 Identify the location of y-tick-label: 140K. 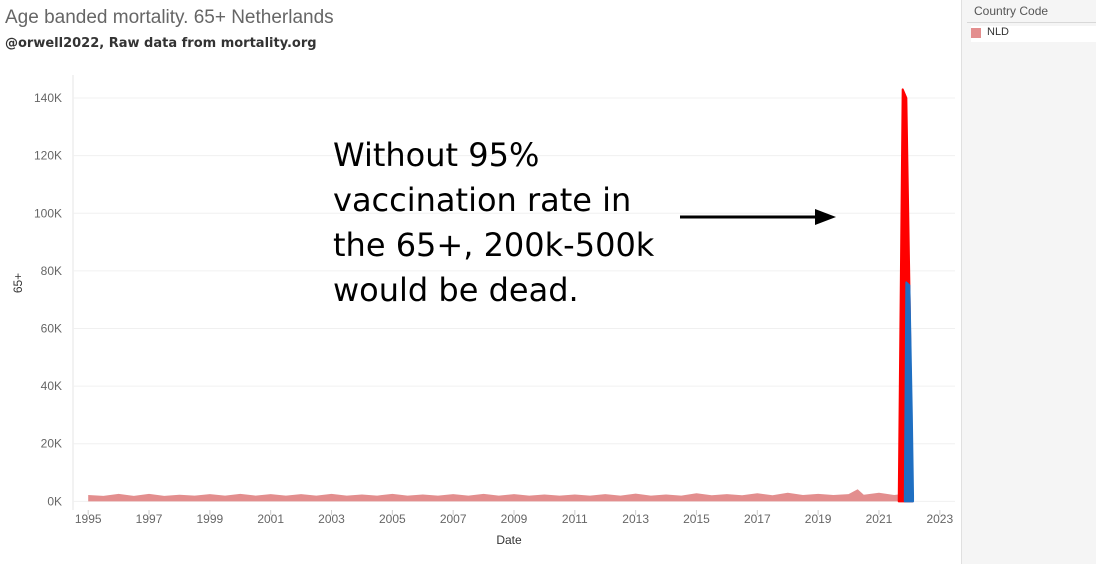
(48, 98).